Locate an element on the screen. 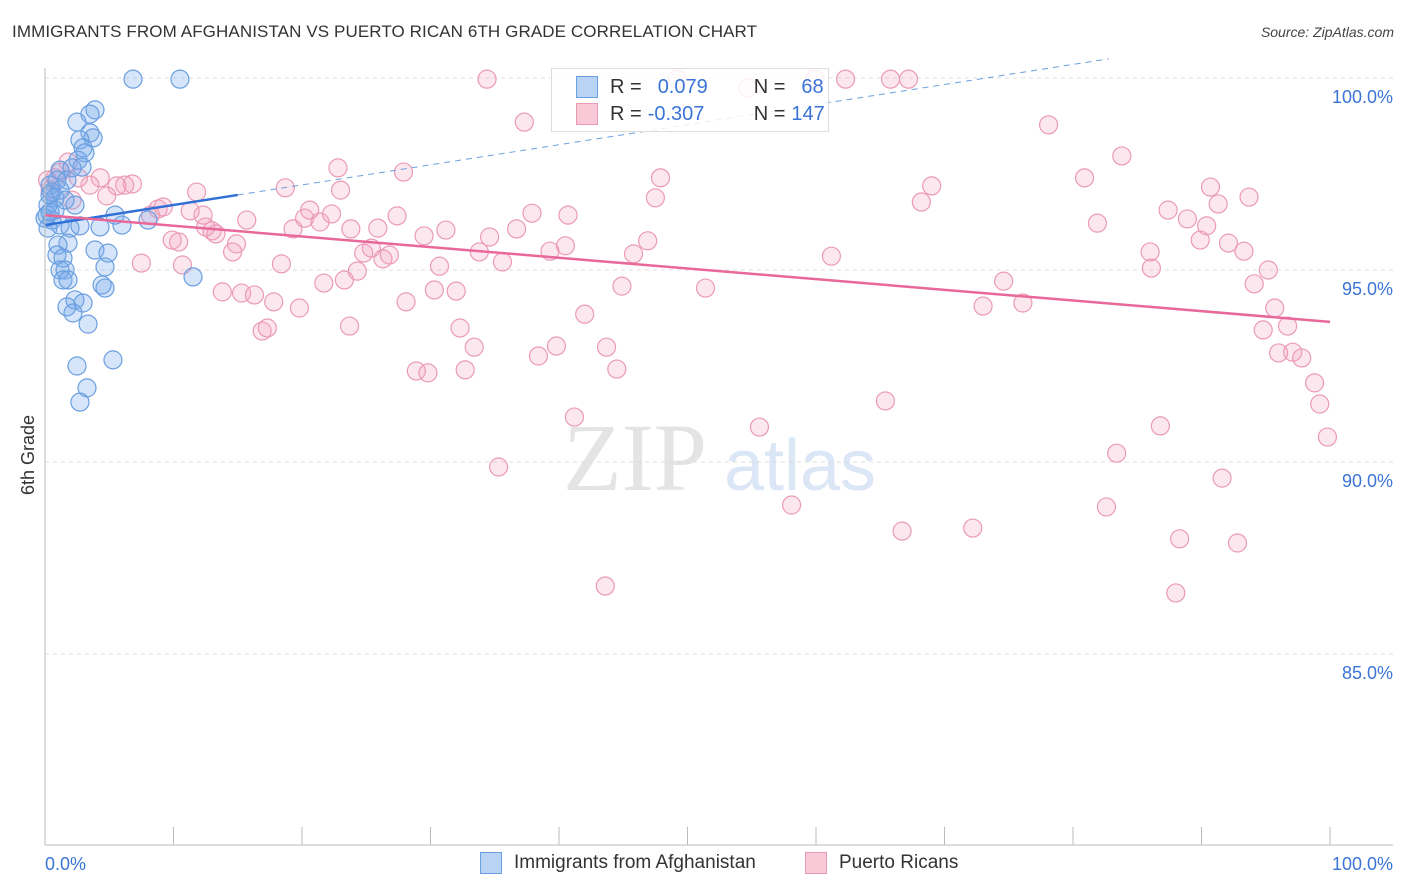  r-value: -0.307 is located at coordinates (676, 113).